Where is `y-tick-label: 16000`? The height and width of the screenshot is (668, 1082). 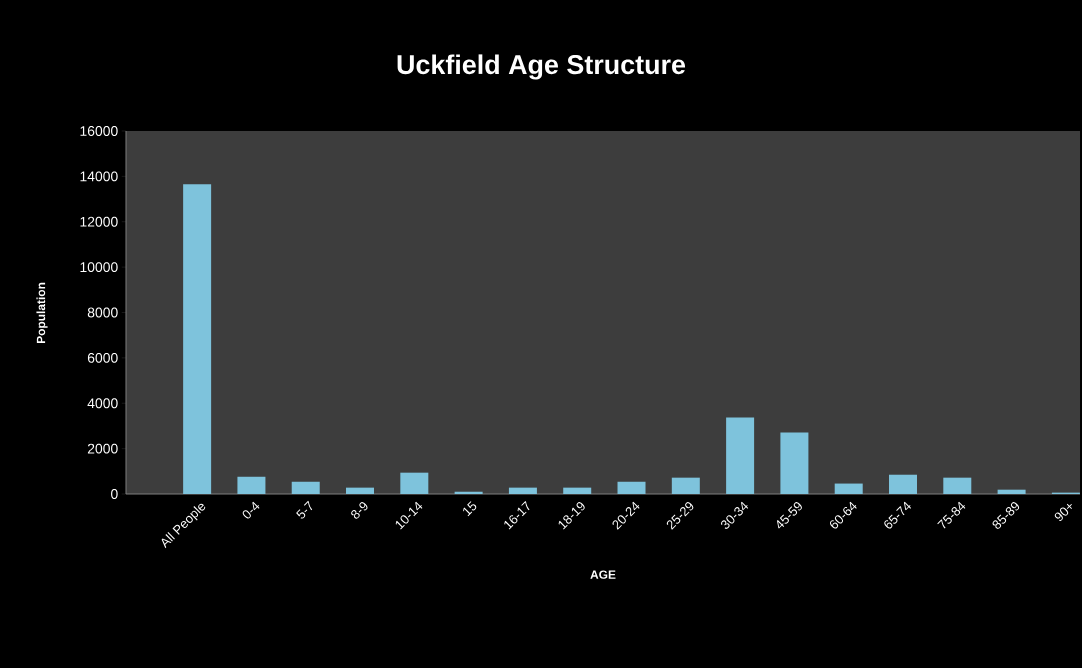 y-tick-label: 16000 is located at coordinates (99, 131).